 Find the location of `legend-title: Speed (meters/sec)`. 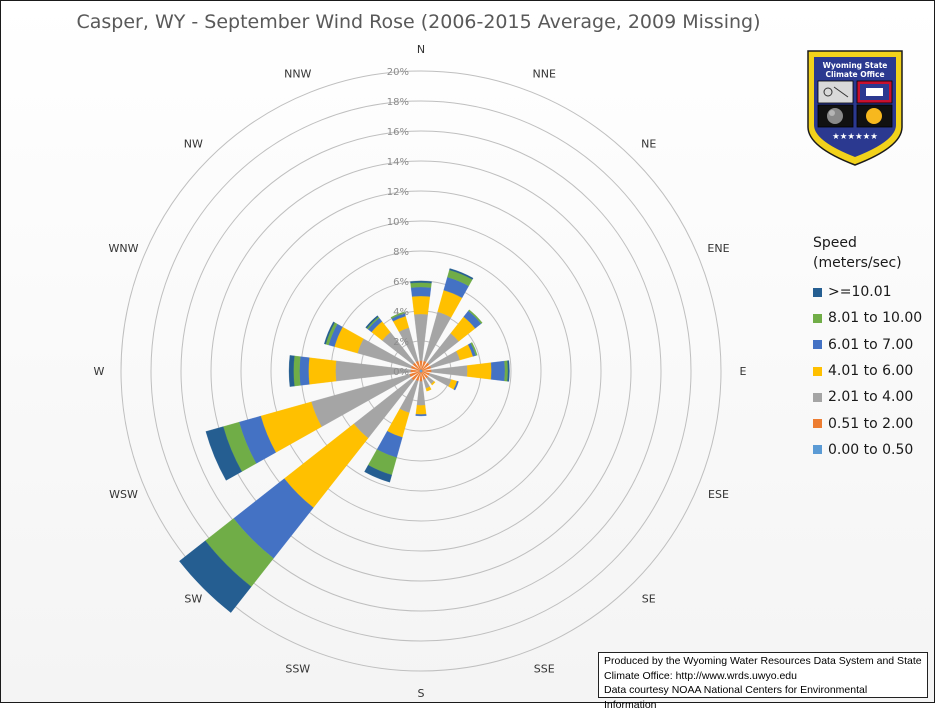

legend-title: Speed (meters/sec) is located at coordinates (873, 253).